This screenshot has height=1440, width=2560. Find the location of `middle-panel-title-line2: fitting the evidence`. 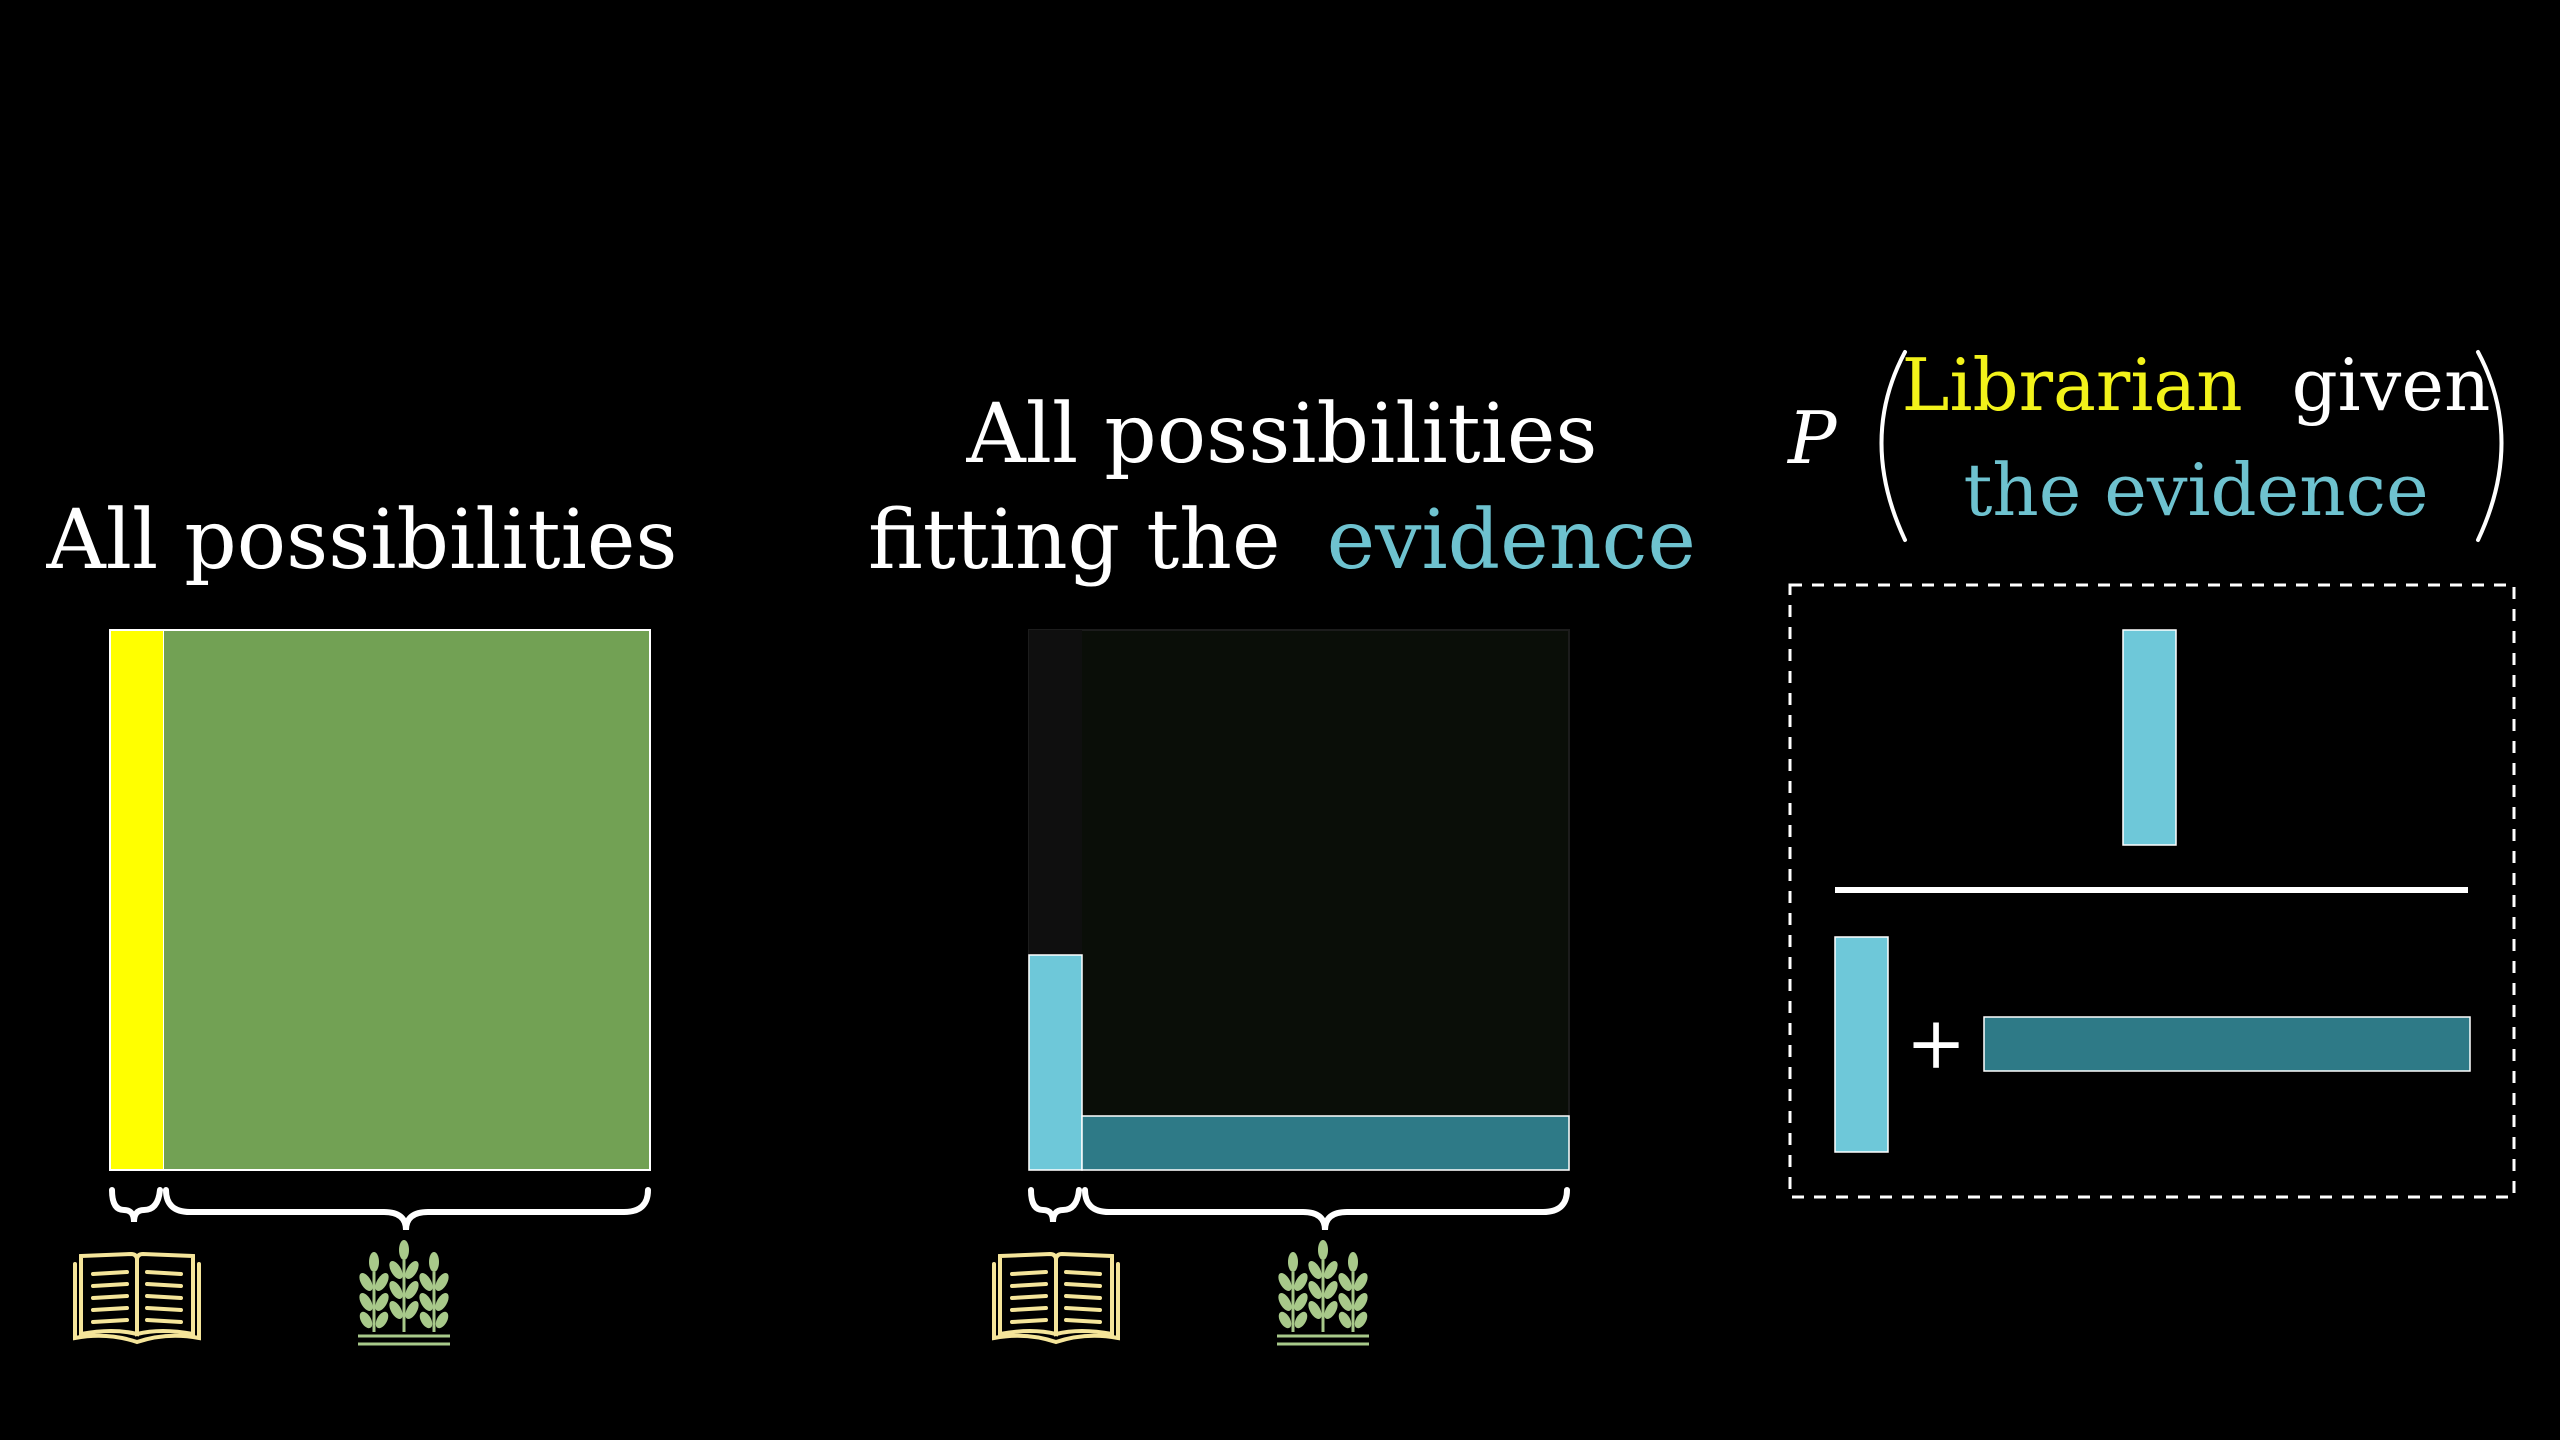

middle-panel-title-line2: fitting the evidence is located at coordinates (1282, 540).